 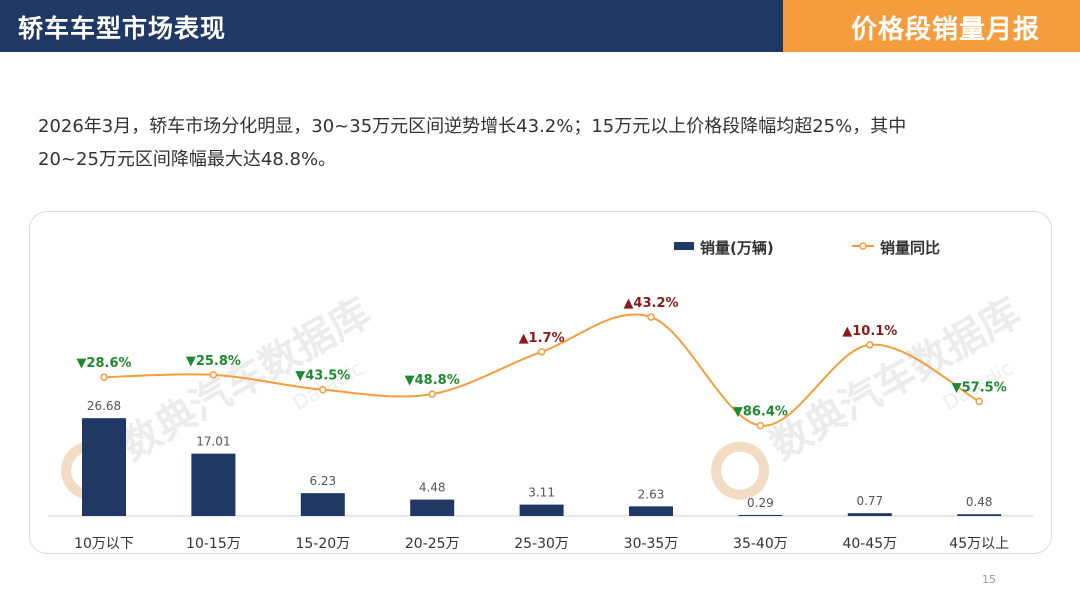 What do you see at coordinates (104, 544) in the screenshot?
I see `x-tick-0: 10万以下` at bounding box center [104, 544].